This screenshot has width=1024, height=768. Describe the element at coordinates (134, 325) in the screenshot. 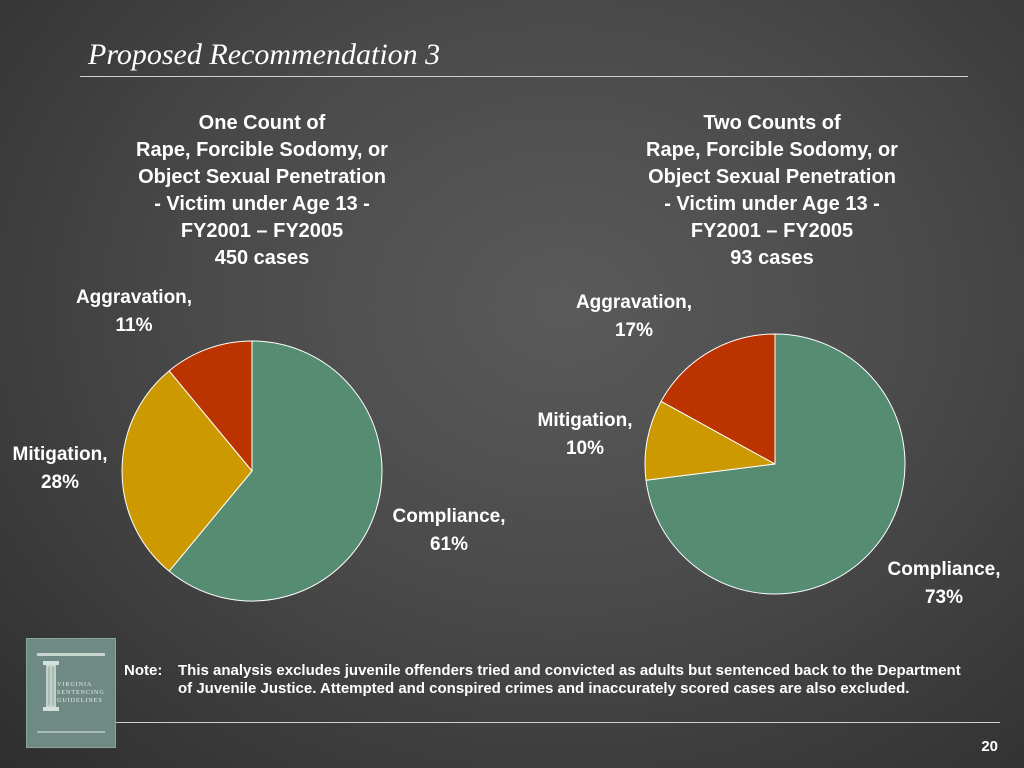

I see `slice-label-value: 11%` at that location.